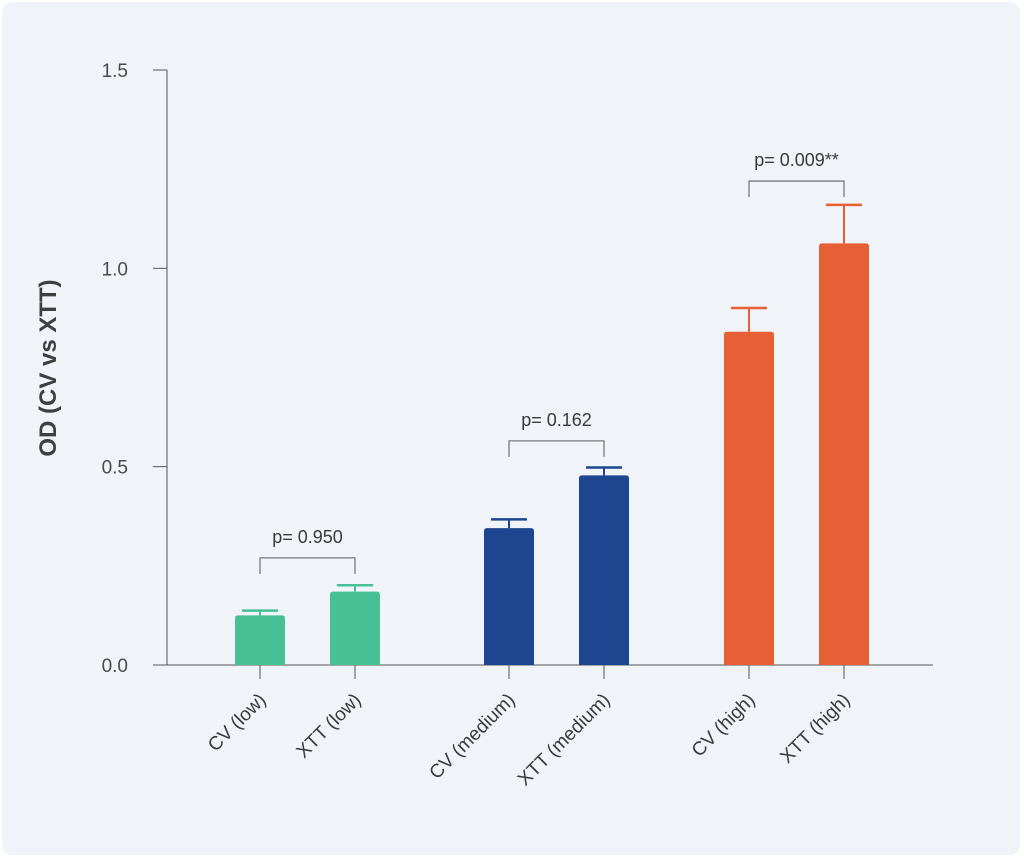  What do you see at coordinates (115, 71) in the screenshot?
I see `y-tick-label: 1.5` at bounding box center [115, 71].